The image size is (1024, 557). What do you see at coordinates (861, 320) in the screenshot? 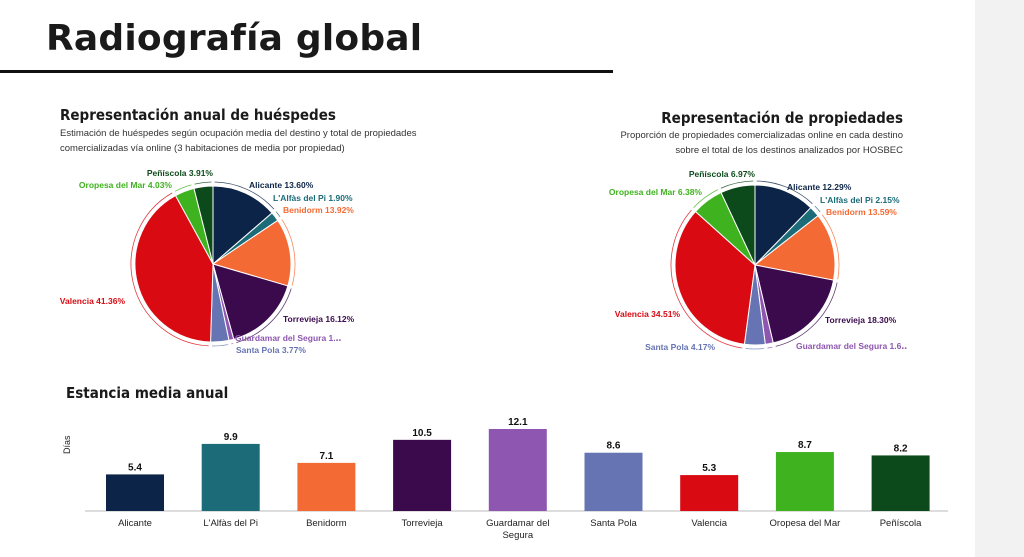
I see `properties-slice-label-torrevieja: Torrevieja 18.30%` at bounding box center [861, 320].